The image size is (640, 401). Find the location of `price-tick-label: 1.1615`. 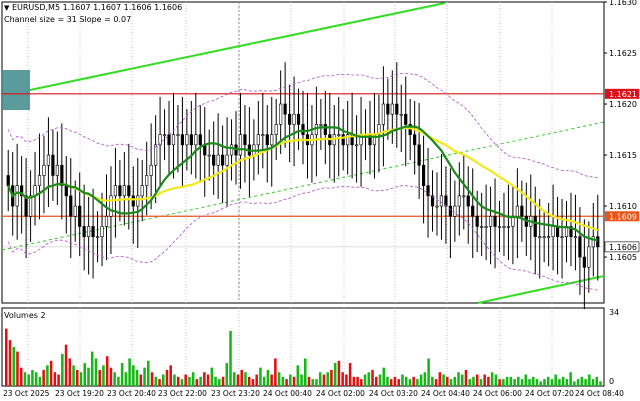

price-tick-label: 1.1615 is located at coordinates (623, 155).